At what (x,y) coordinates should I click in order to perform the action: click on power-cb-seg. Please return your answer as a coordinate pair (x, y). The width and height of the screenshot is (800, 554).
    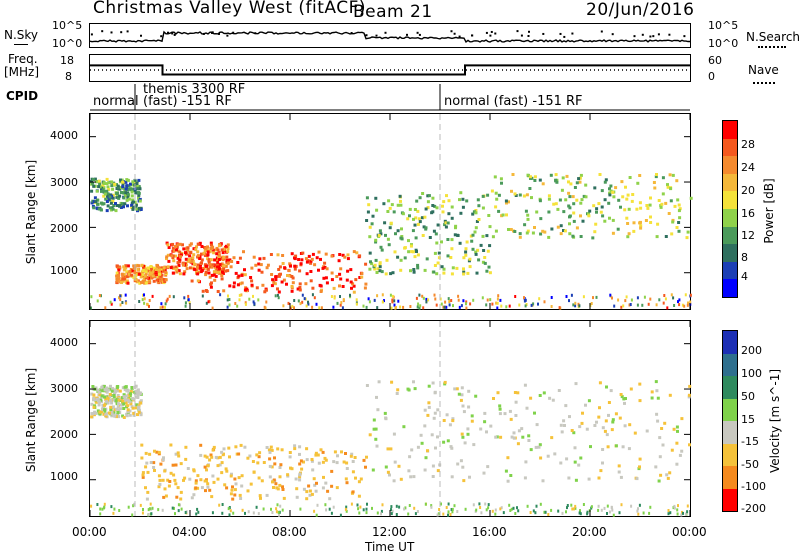
    Looking at the image, I should click on (730, 253).